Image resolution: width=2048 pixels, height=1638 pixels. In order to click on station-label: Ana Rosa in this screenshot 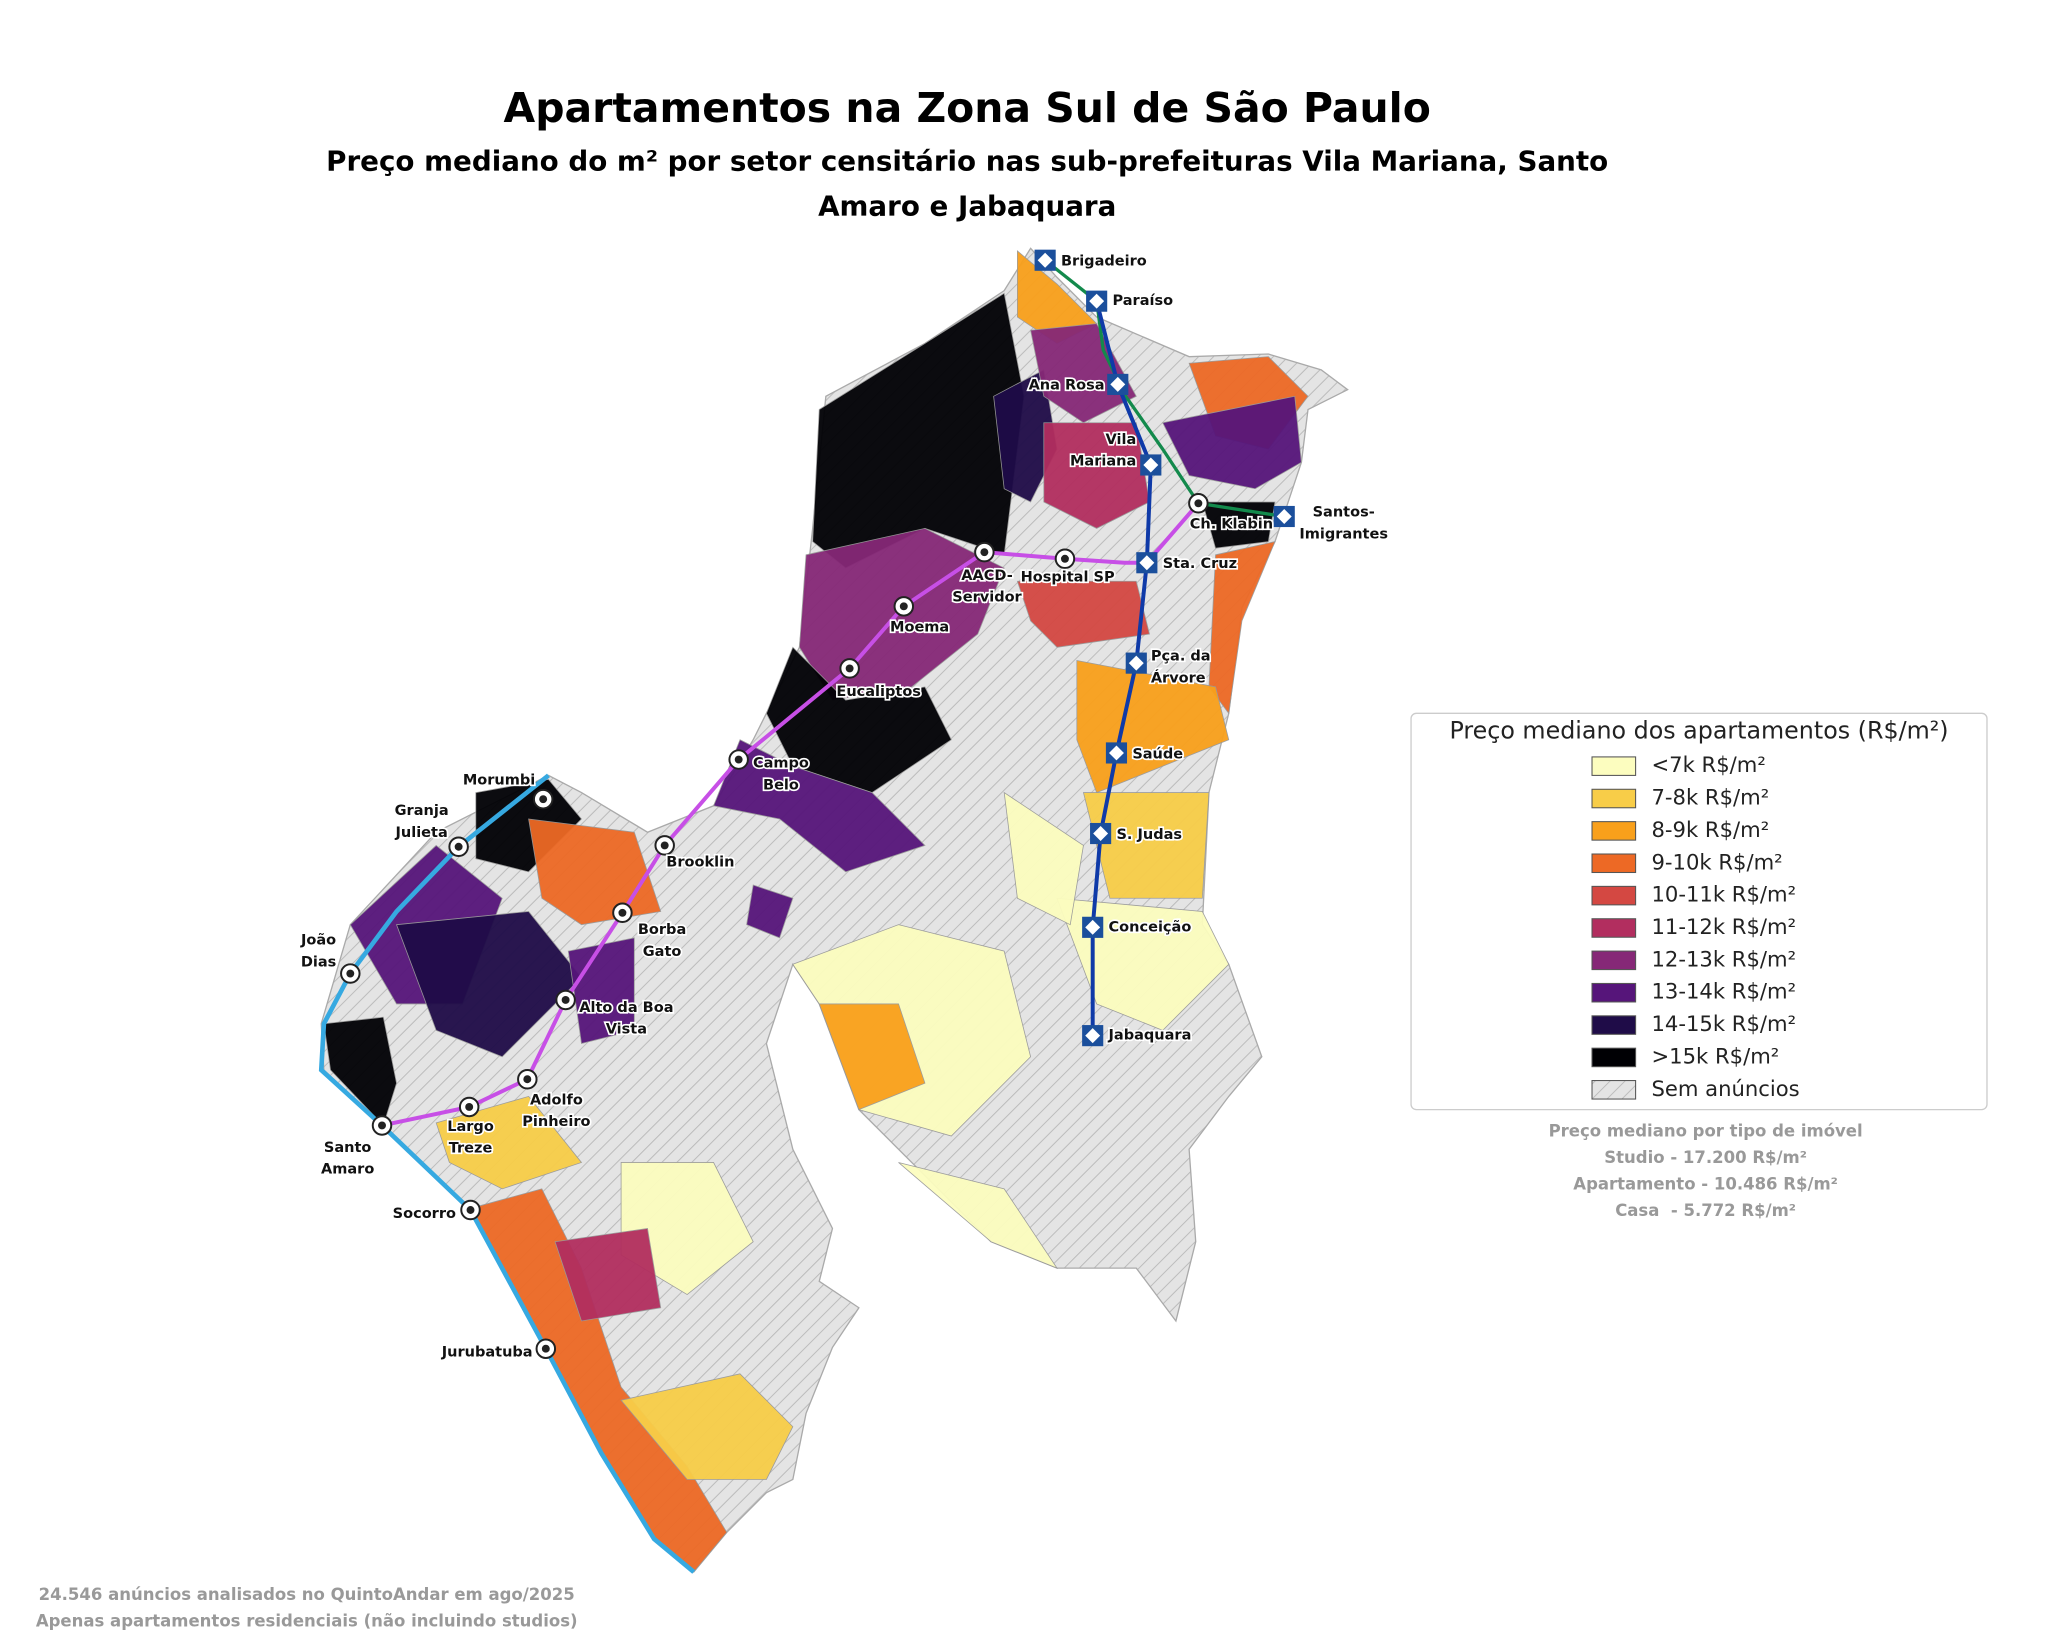, I will do `click(1067, 386)`.